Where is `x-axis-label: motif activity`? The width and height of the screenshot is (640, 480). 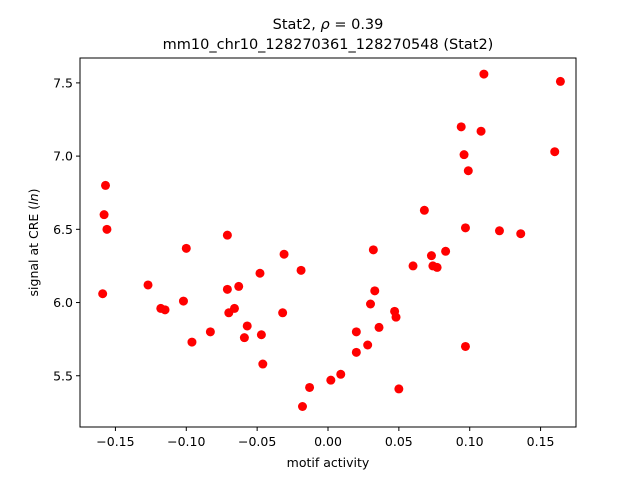
x-axis-label: motif activity is located at coordinates (328, 462).